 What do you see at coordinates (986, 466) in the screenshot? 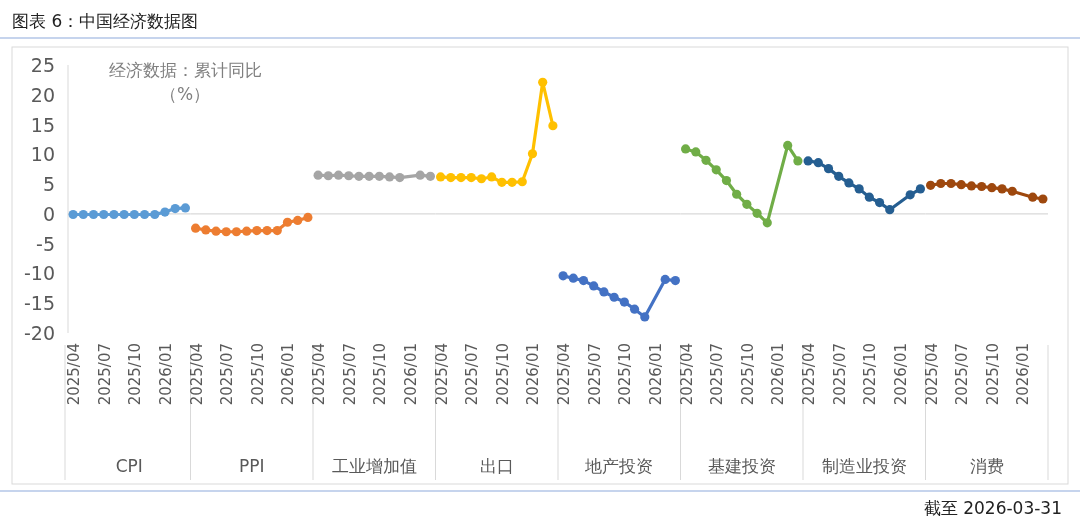
I see `x-axis-title: 消费` at bounding box center [986, 466].